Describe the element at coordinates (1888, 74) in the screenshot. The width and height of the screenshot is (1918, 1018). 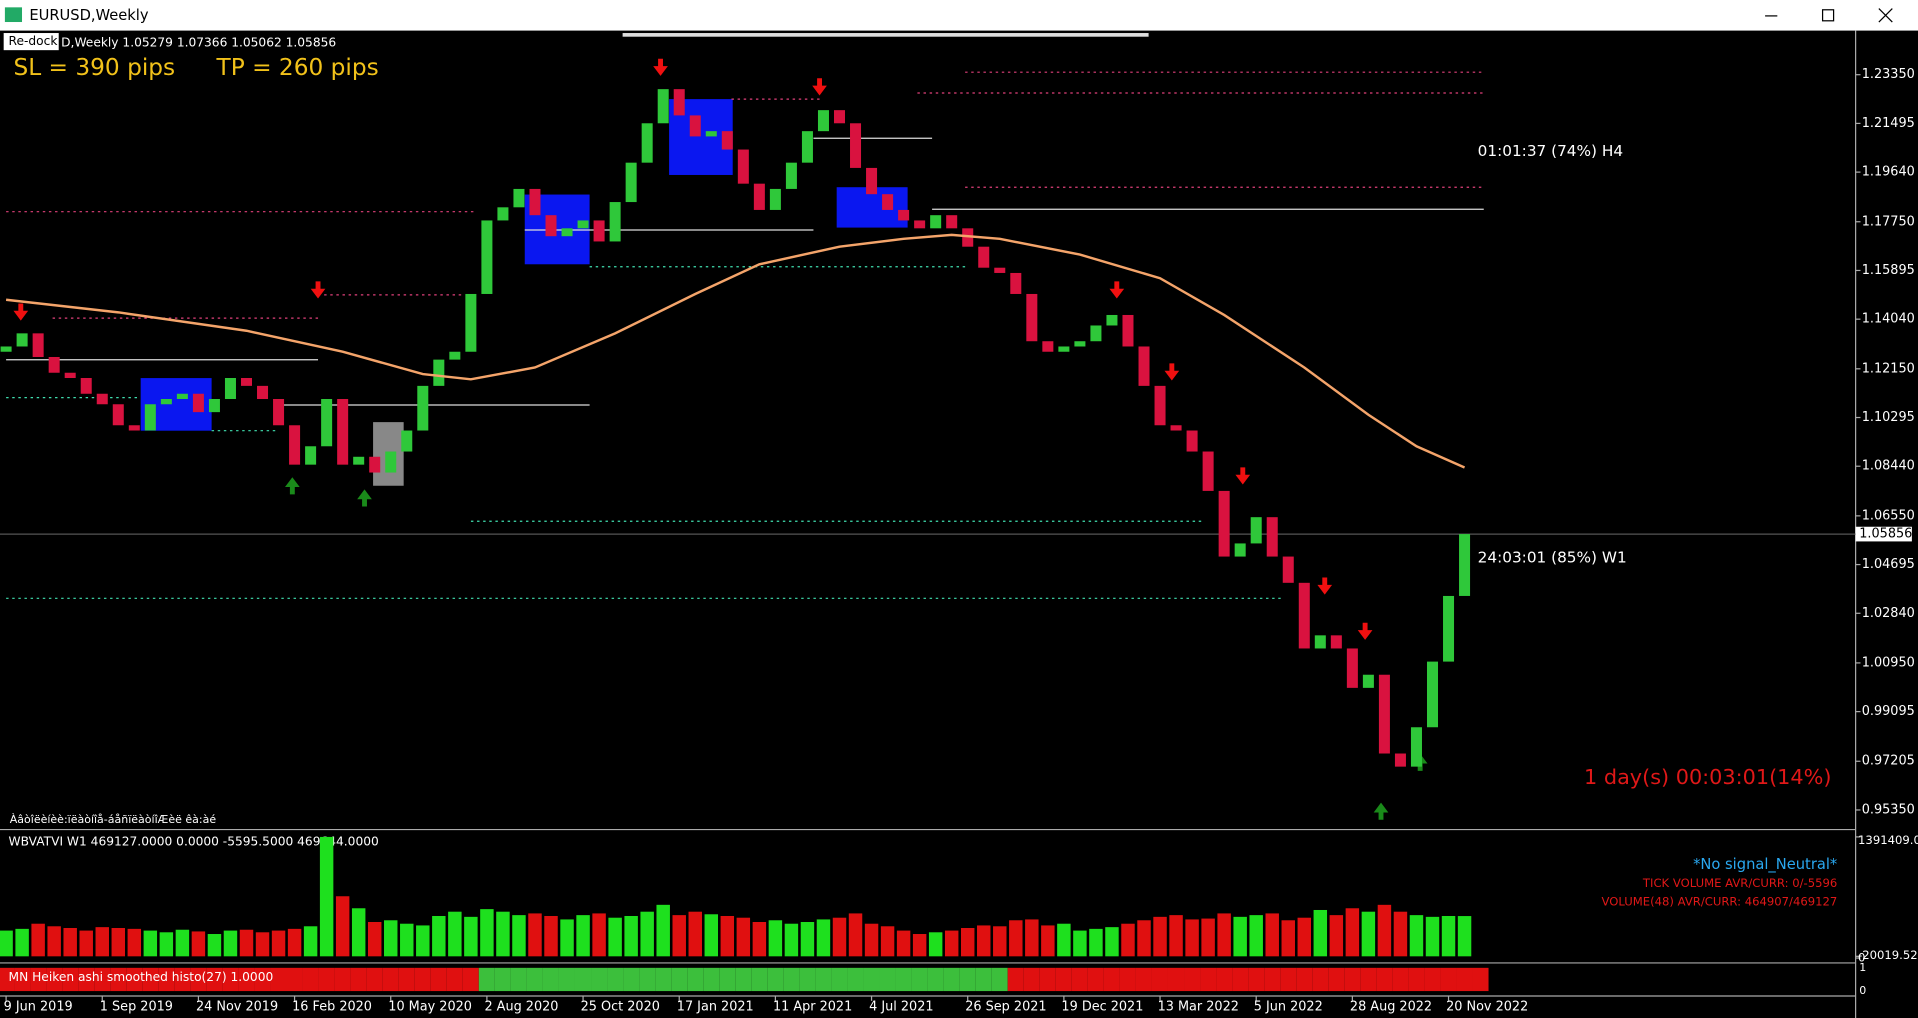
I see `y-tick-label: 1.23350` at that location.